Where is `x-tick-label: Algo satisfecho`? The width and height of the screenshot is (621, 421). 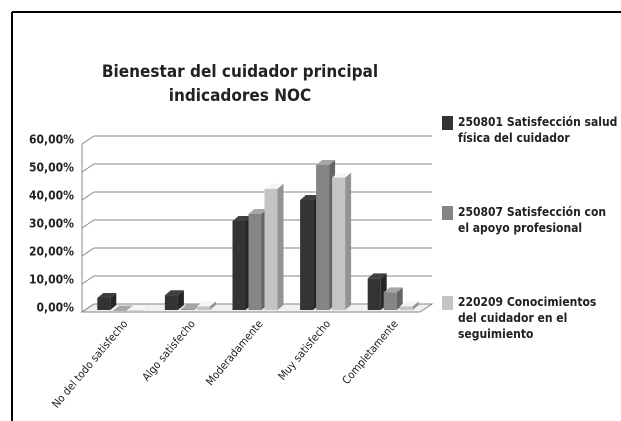 x-tick-label: Algo satisfecho is located at coordinates (169, 351).